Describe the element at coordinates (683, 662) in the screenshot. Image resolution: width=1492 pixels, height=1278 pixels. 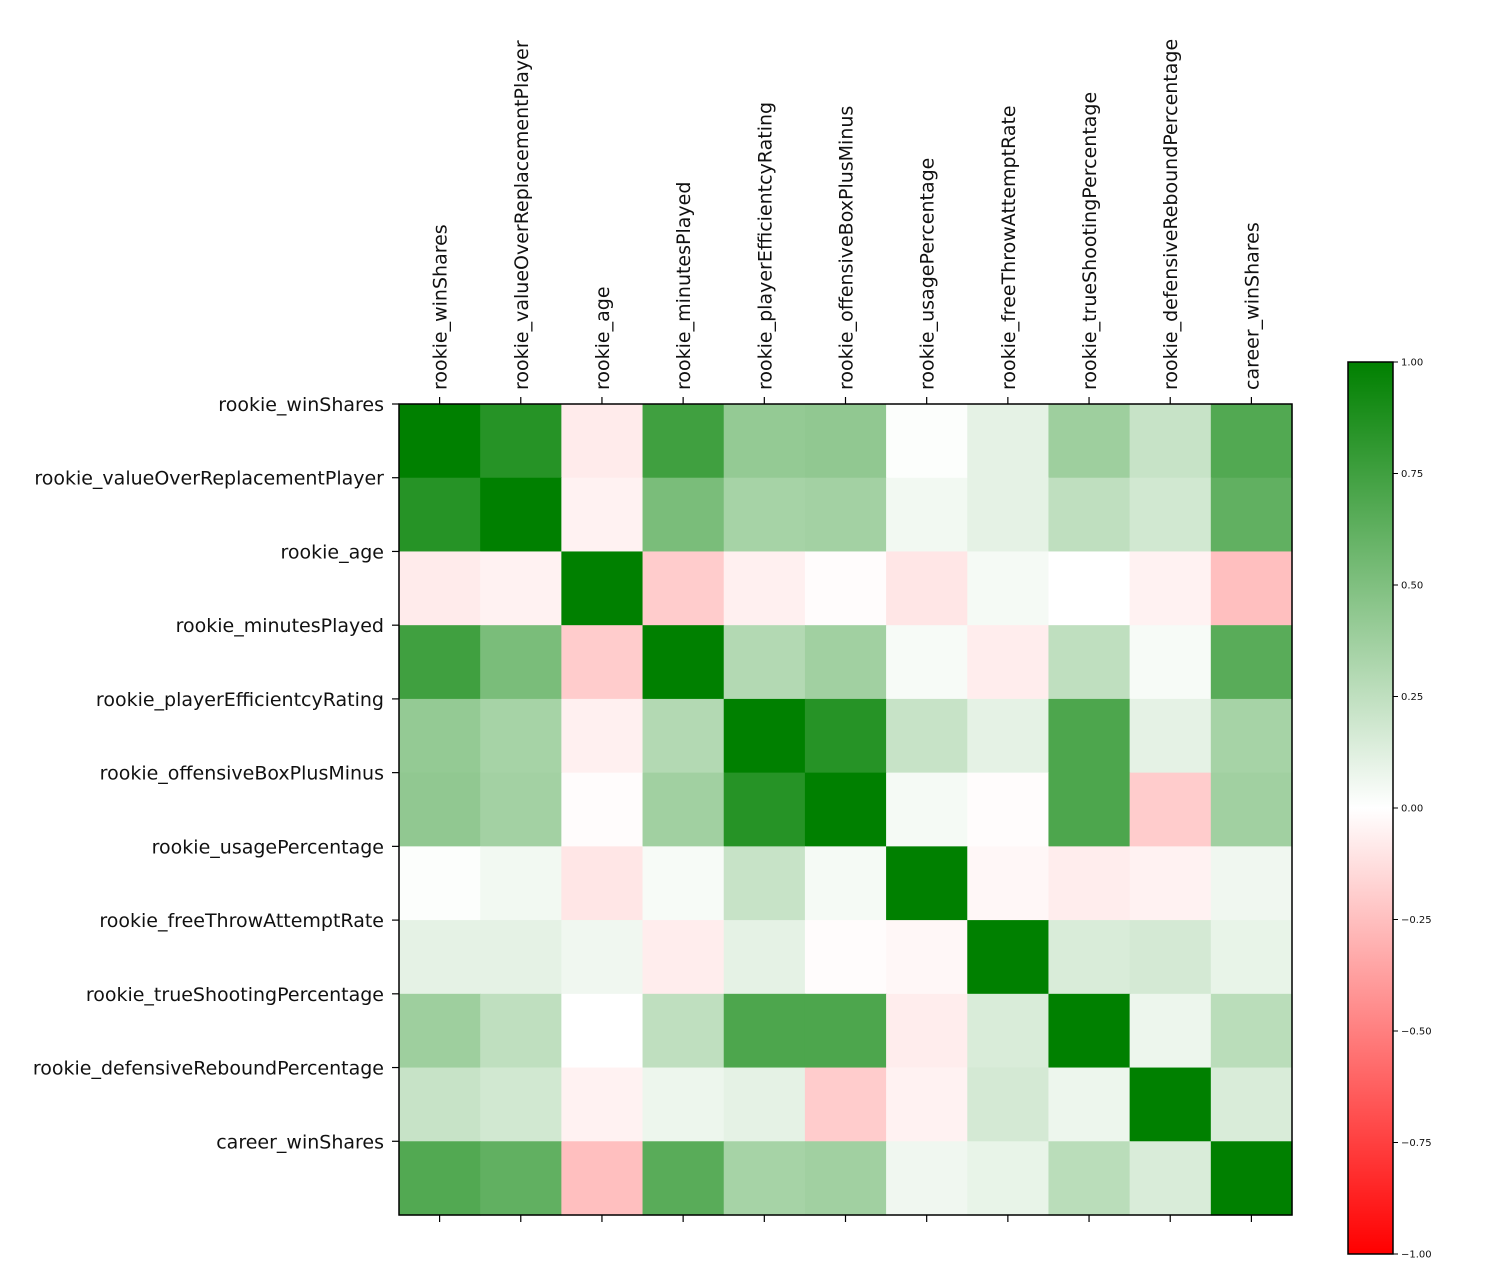
I see `heatmap-cell-r3-c3` at that location.